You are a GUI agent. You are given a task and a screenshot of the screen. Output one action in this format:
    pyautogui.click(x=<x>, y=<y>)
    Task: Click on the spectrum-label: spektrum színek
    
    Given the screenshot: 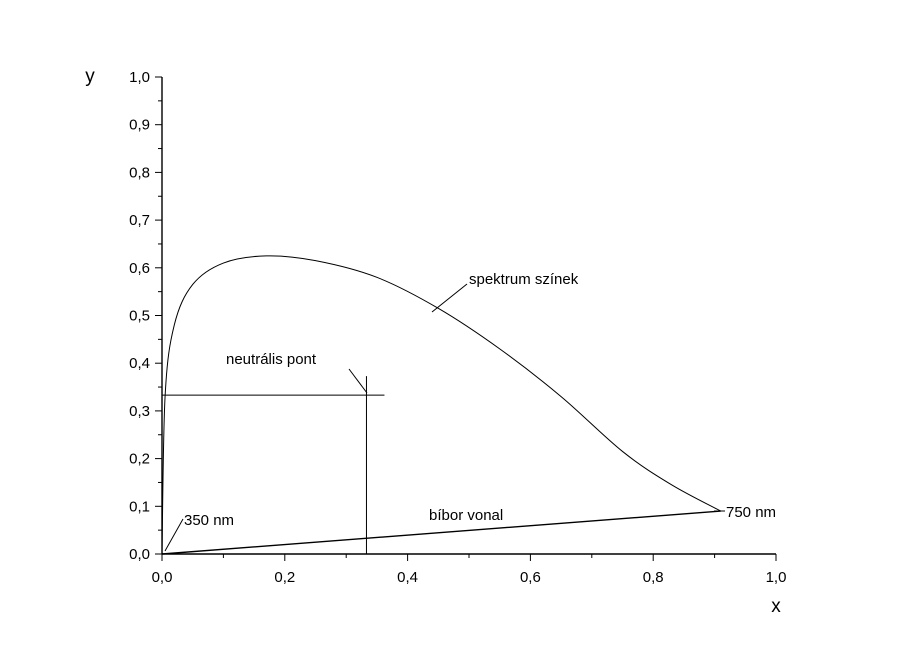 What is the action you would take?
    pyautogui.click(x=524, y=279)
    